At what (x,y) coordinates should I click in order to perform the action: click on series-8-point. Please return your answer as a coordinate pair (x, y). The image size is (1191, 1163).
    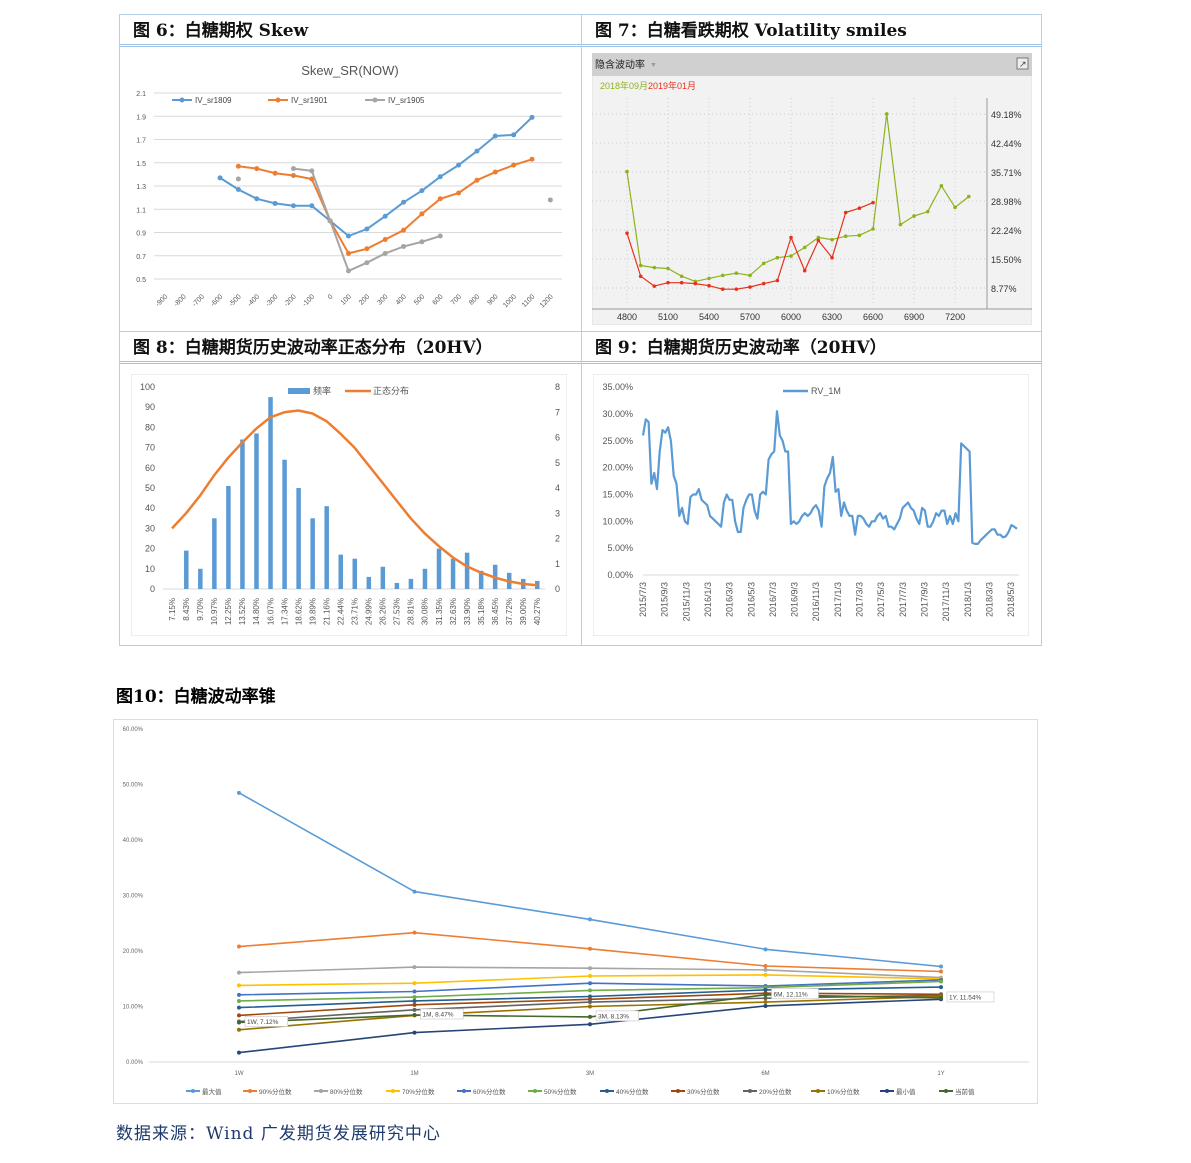
    Looking at the image, I should click on (414, 1009).